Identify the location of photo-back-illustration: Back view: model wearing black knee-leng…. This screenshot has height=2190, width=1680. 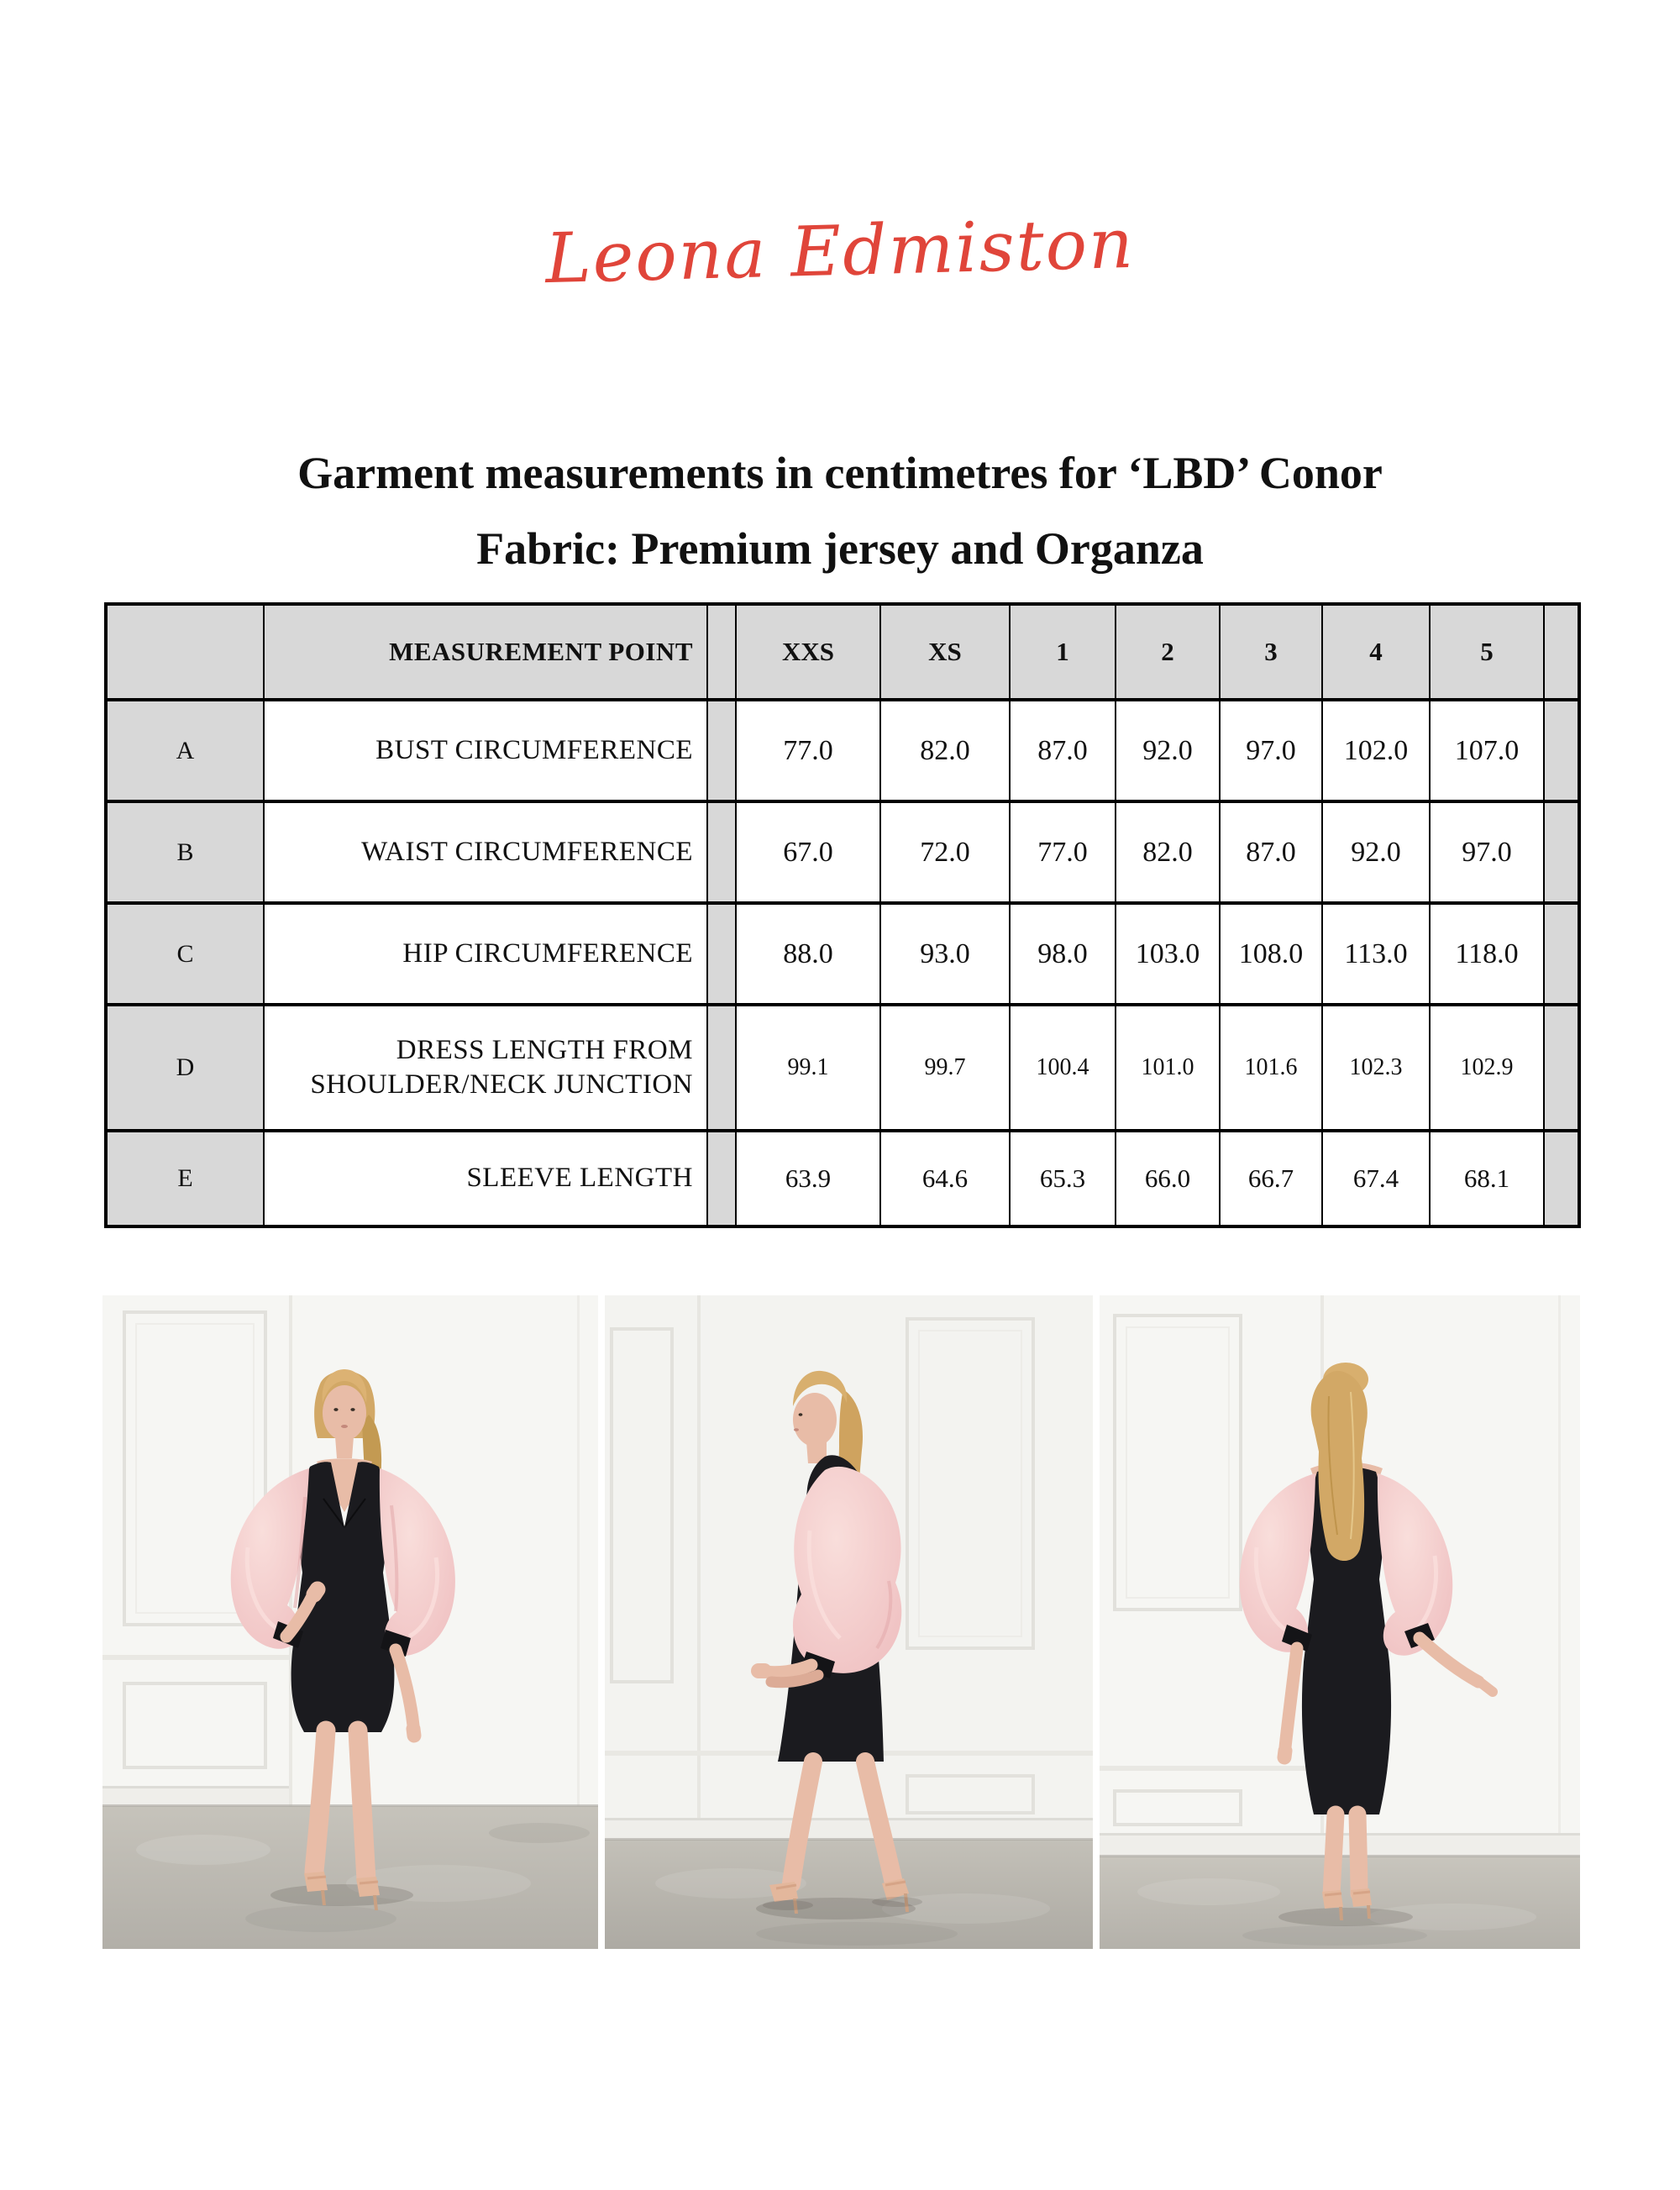
(1340, 1622).